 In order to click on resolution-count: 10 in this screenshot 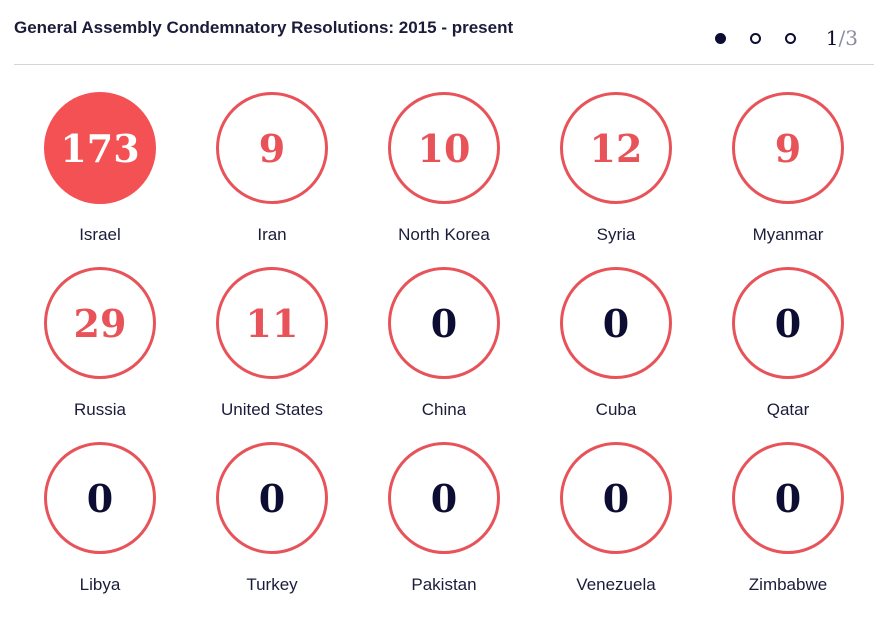, I will do `click(444, 148)`.